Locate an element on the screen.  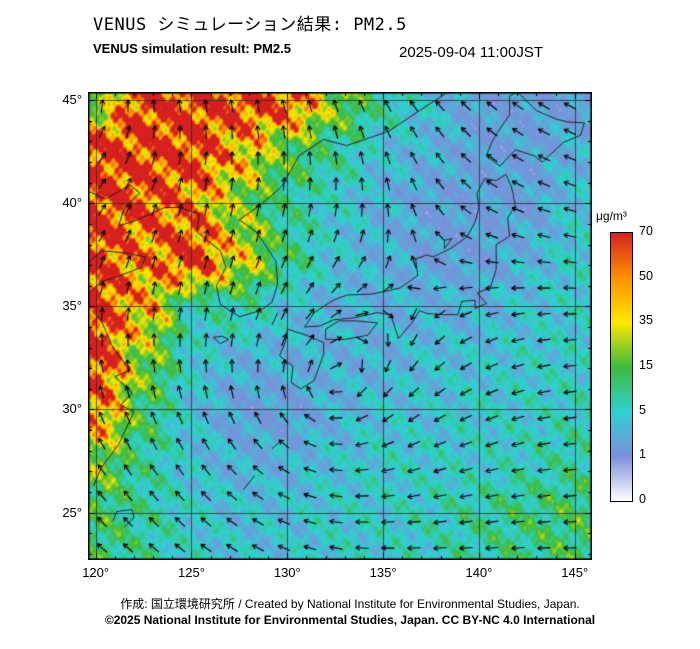
lat-tick-label: 30° is located at coordinates (72, 409).